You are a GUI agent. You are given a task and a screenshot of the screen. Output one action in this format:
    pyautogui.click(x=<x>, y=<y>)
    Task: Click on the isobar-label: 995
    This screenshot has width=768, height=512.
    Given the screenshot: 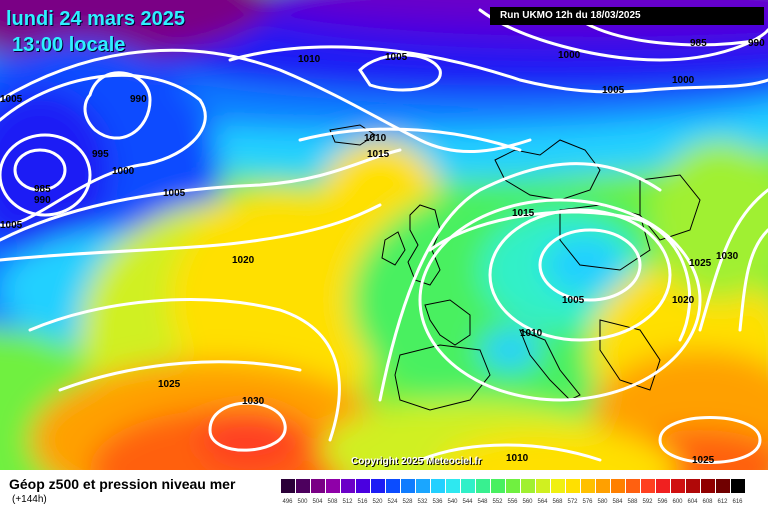 What is the action you would take?
    pyautogui.click(x=100, y=154)
    